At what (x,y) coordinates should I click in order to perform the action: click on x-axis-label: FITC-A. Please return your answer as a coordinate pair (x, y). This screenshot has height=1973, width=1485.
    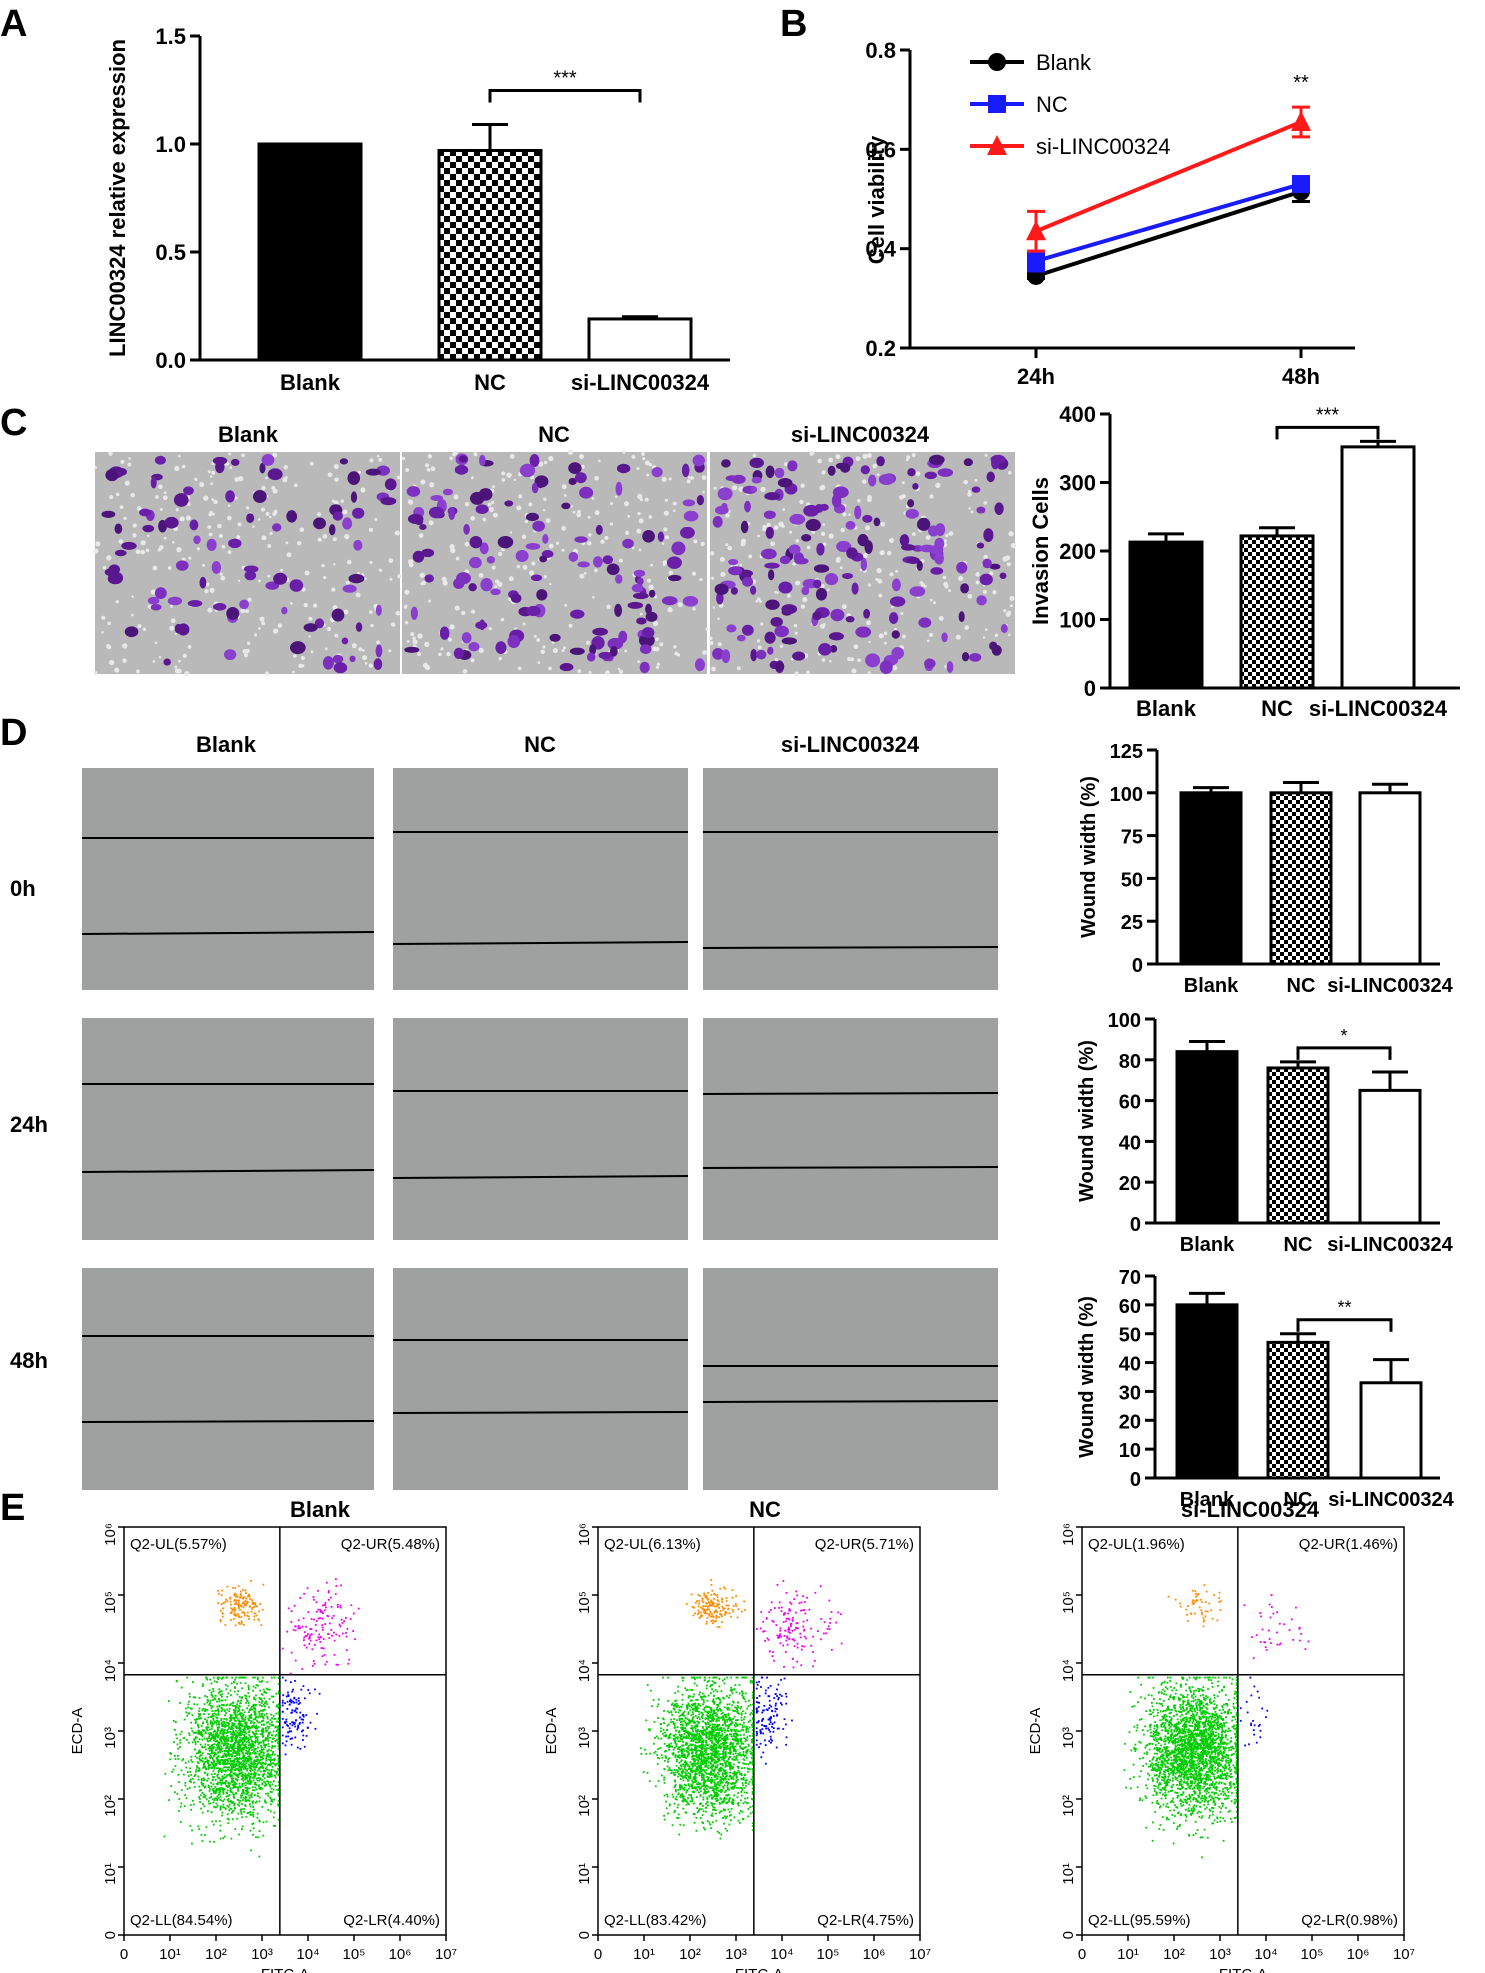
    Looking at the image, I should click on (759, 1969).